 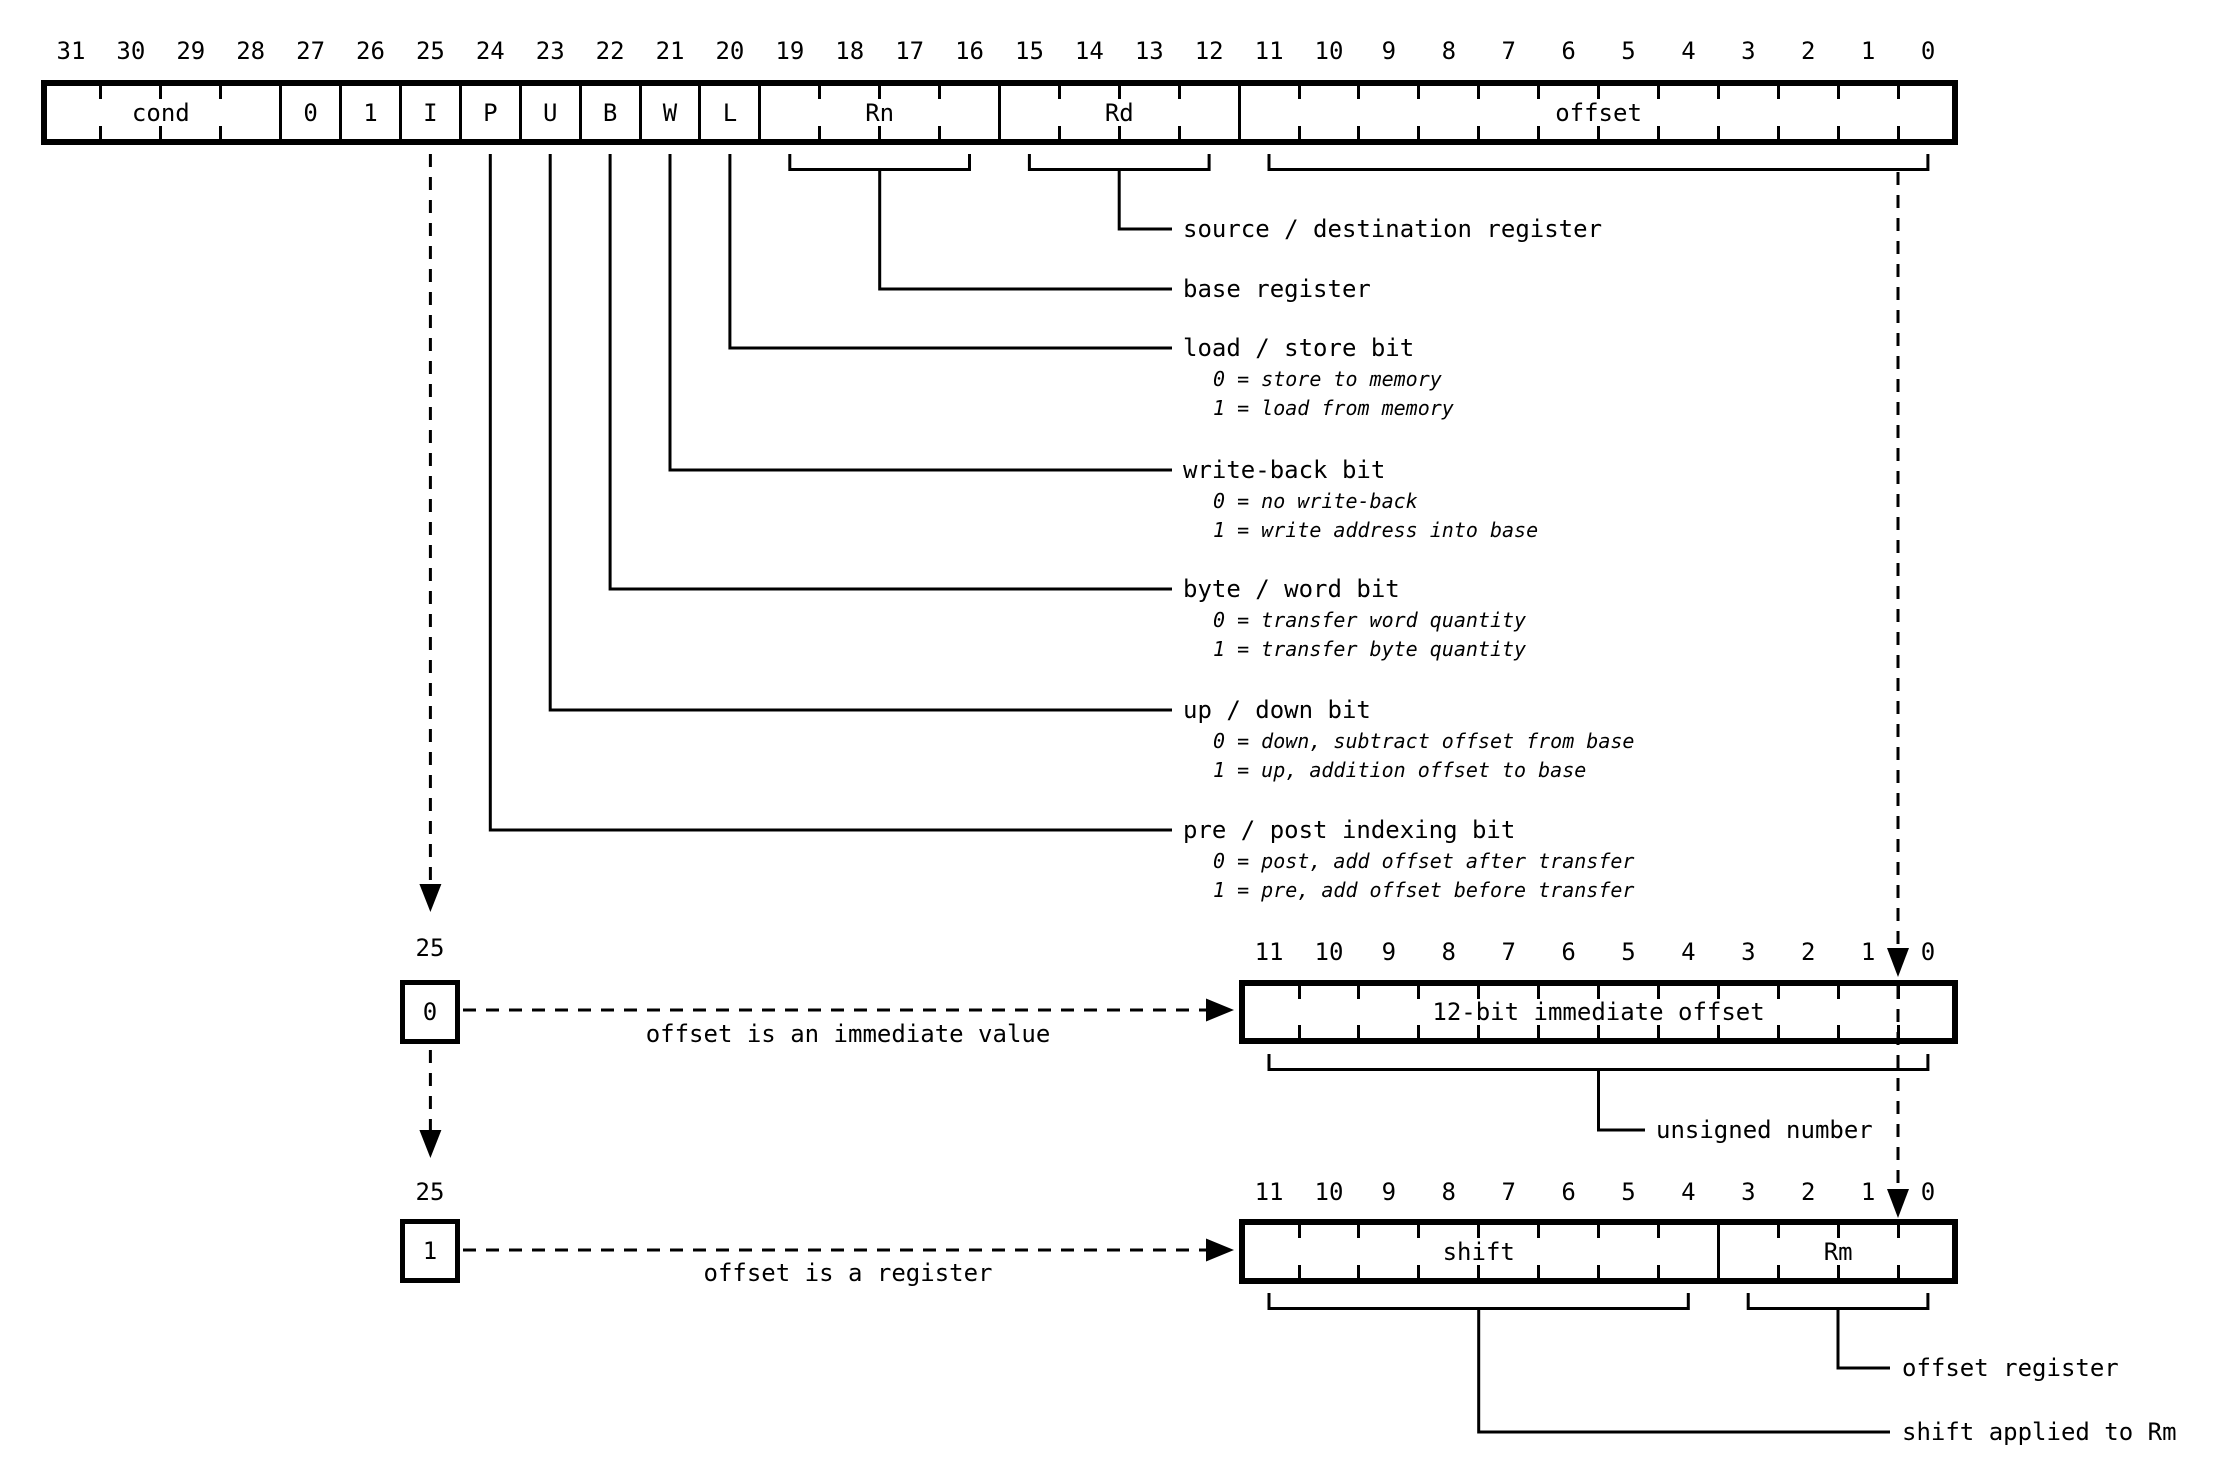 I want to click on bit-number: 20, so click(x=730, y=51).